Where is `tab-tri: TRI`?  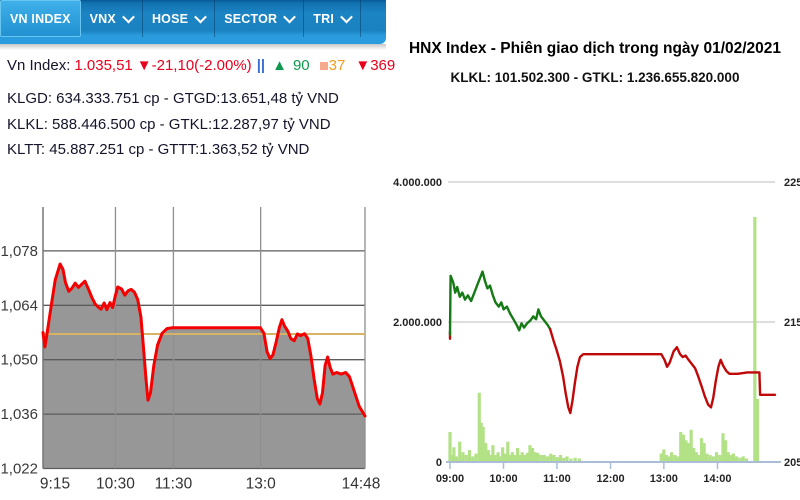
tab-tri: TRI is located at coordinates (332, 18).